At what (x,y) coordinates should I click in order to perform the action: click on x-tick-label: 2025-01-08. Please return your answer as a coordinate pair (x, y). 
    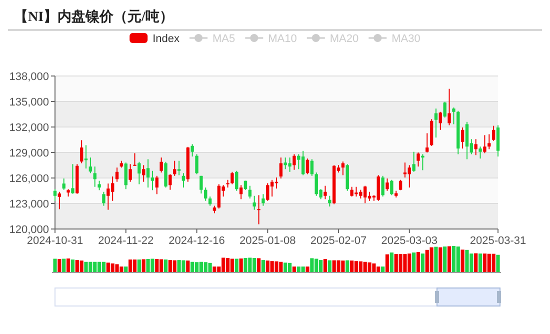
    Looking at the image, I should click on (268, 241).